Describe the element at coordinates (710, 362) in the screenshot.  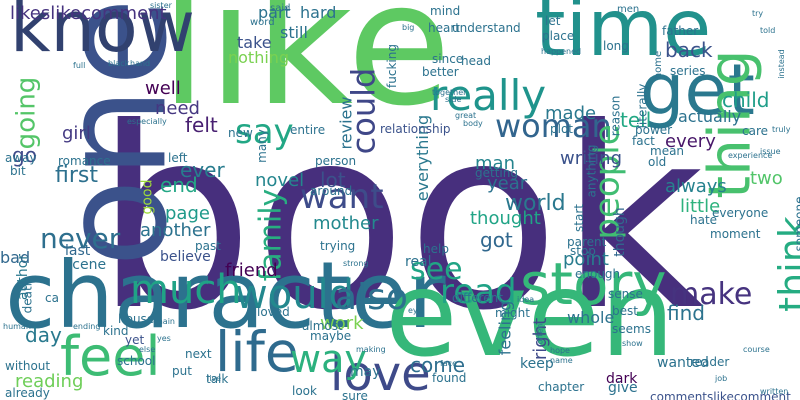
I see `word-reader: reader` at that location.